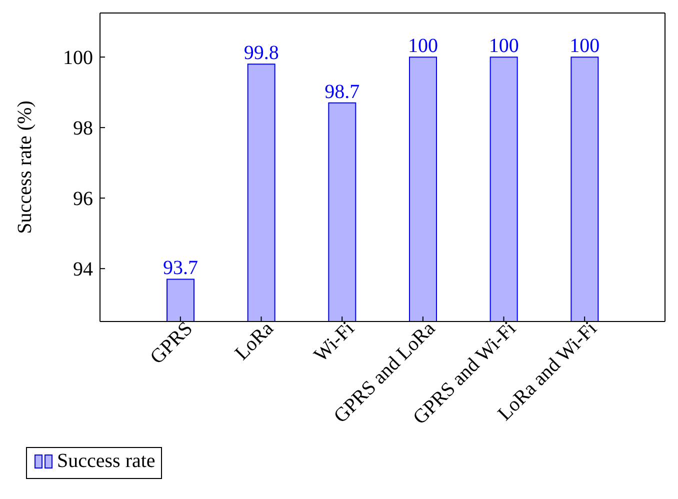 This screenshot has height=499, width=678. Describe the element at coordinates (25, 167) in the screenshot. I see `y-axis-title: Success rate (%)` at that location.